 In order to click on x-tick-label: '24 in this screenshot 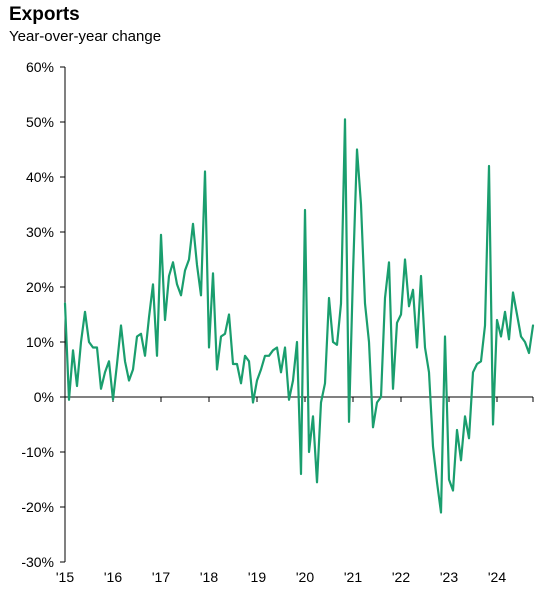, I will do `click(497, 577)`.